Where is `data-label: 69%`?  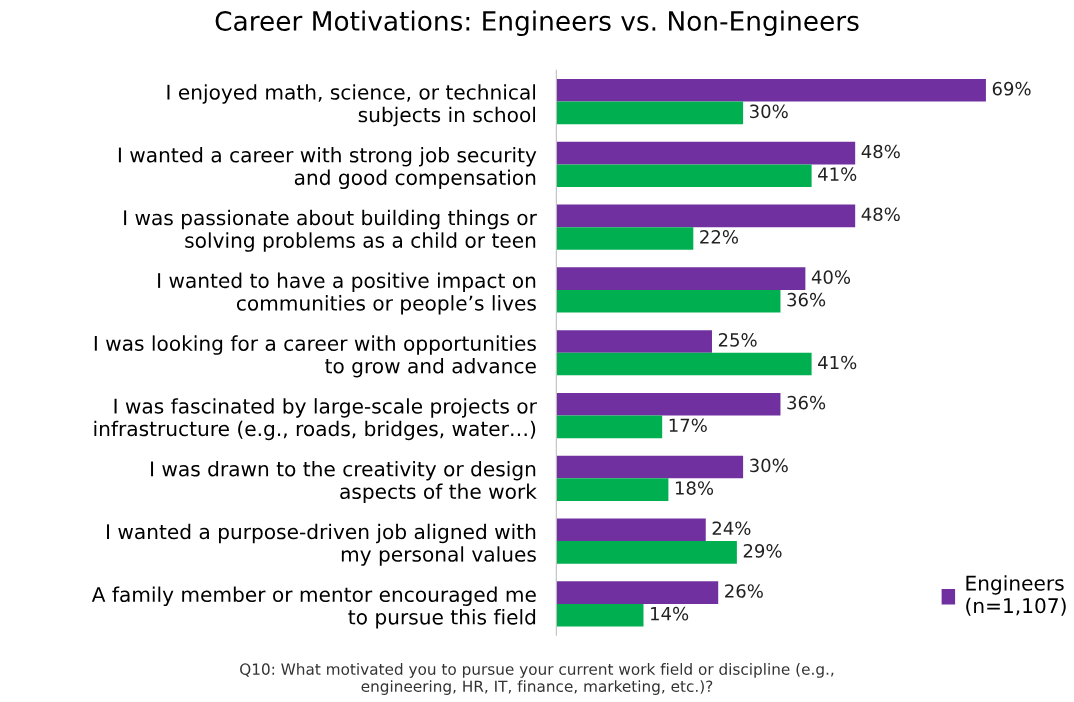
data-label: 69% is located at coordinates (1011, 88).